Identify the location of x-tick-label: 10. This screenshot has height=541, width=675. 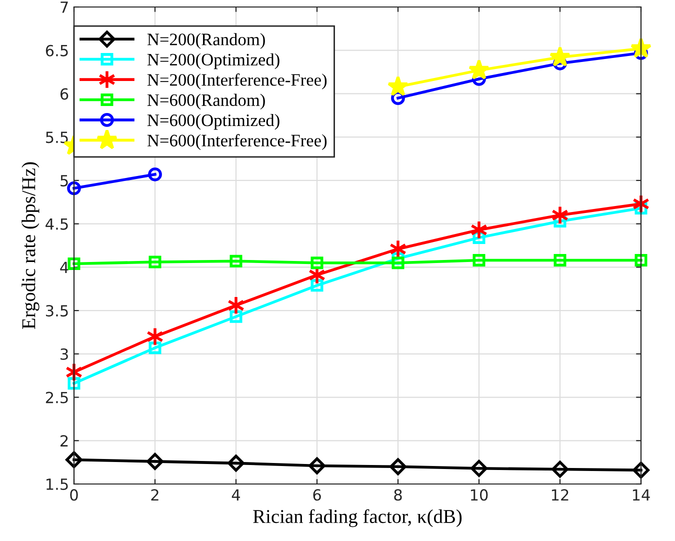
(479, 495).